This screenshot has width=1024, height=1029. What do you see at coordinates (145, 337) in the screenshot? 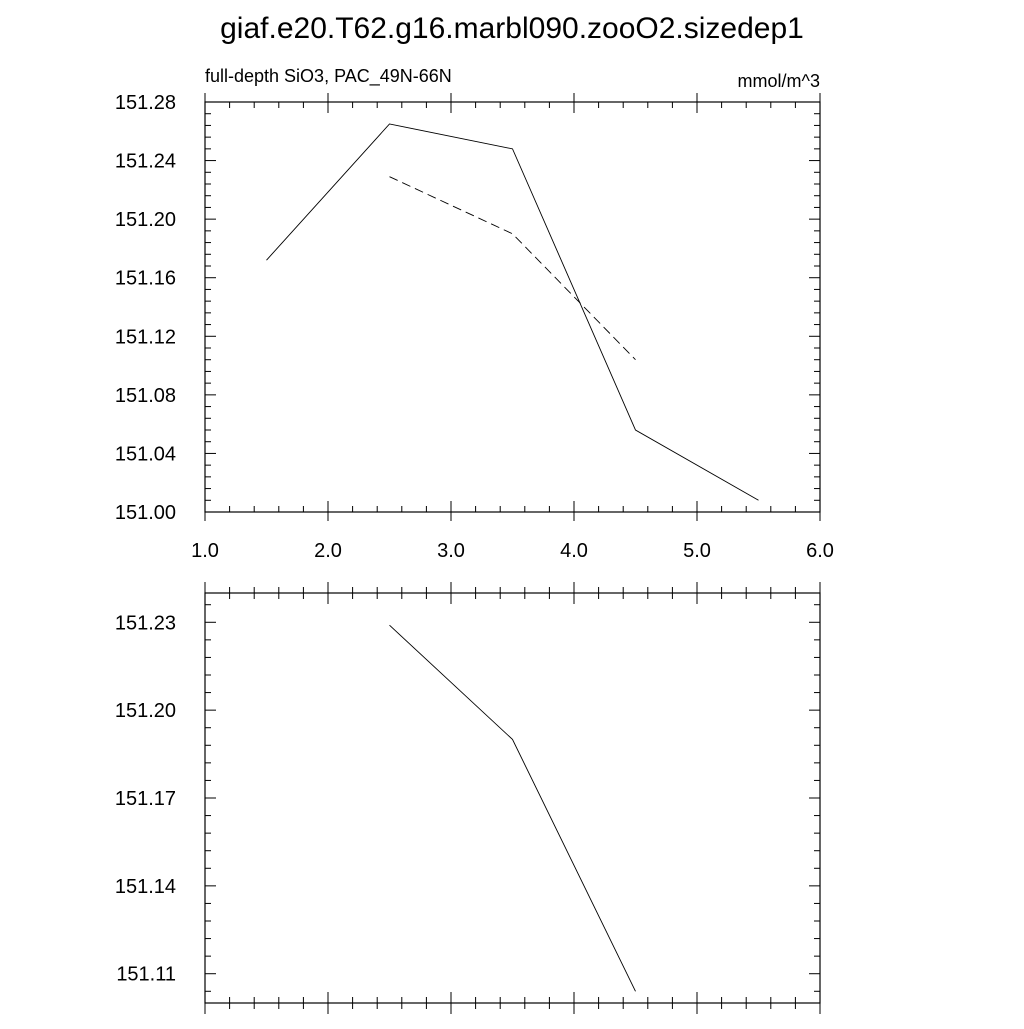
I see `y-tick-label: 151.12` at bounding box center [145, 337].